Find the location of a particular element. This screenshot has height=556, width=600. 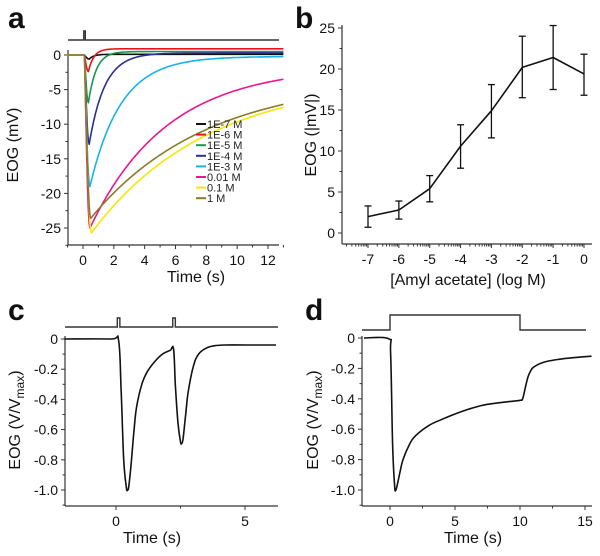

trace-0-1-m is located at coordinates (175, 144).